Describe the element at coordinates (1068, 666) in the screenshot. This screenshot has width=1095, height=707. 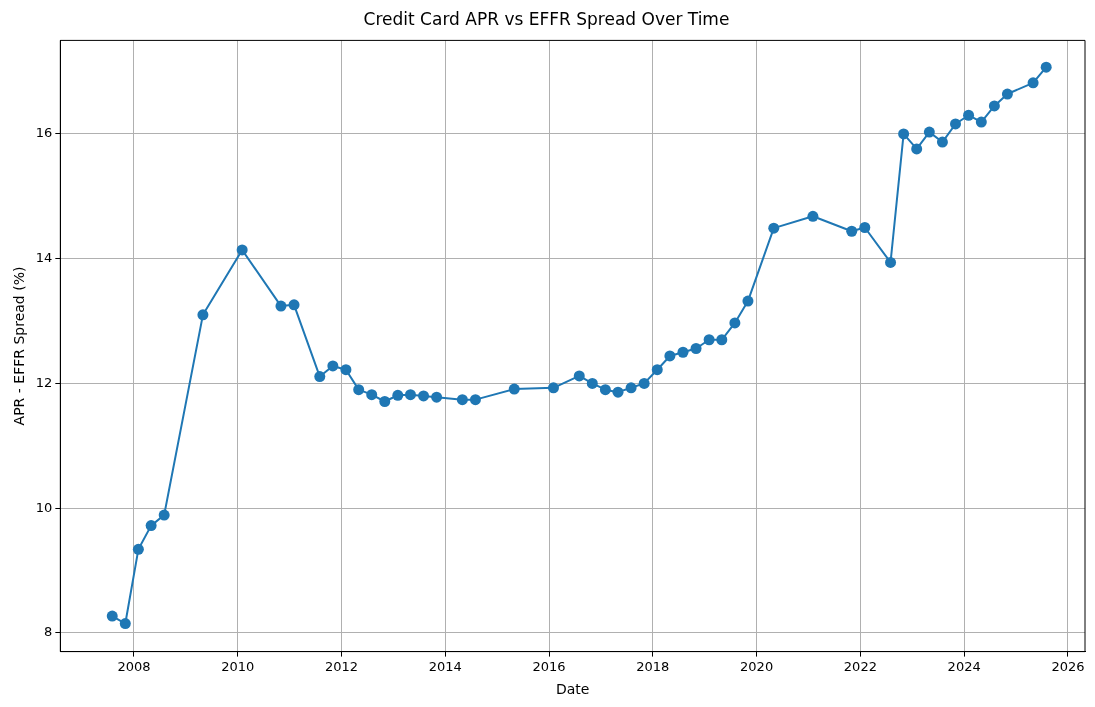
I see `x-tick-label: 2026` at that location.